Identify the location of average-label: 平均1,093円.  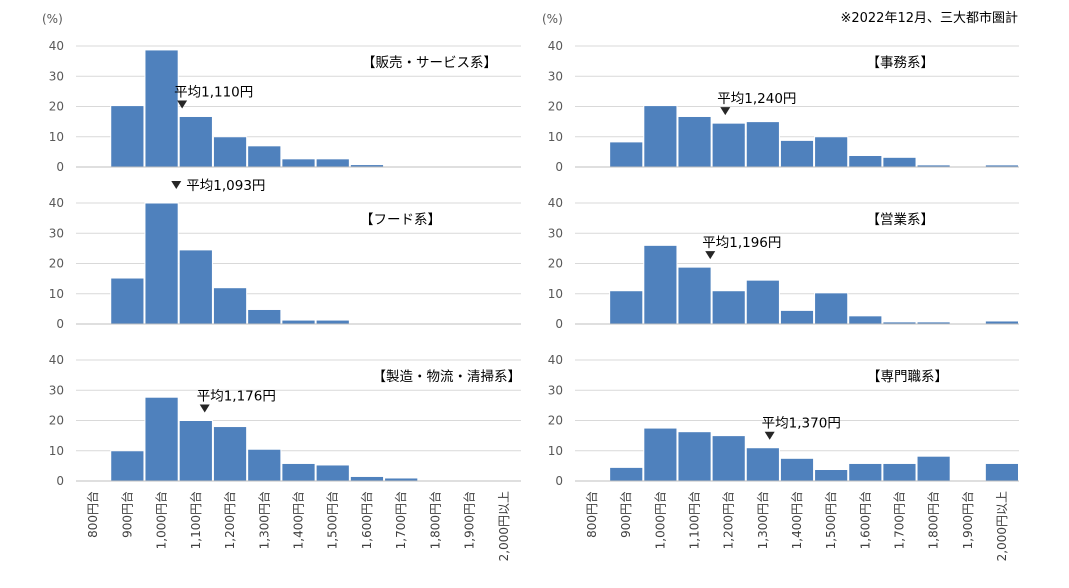
(225, 186).